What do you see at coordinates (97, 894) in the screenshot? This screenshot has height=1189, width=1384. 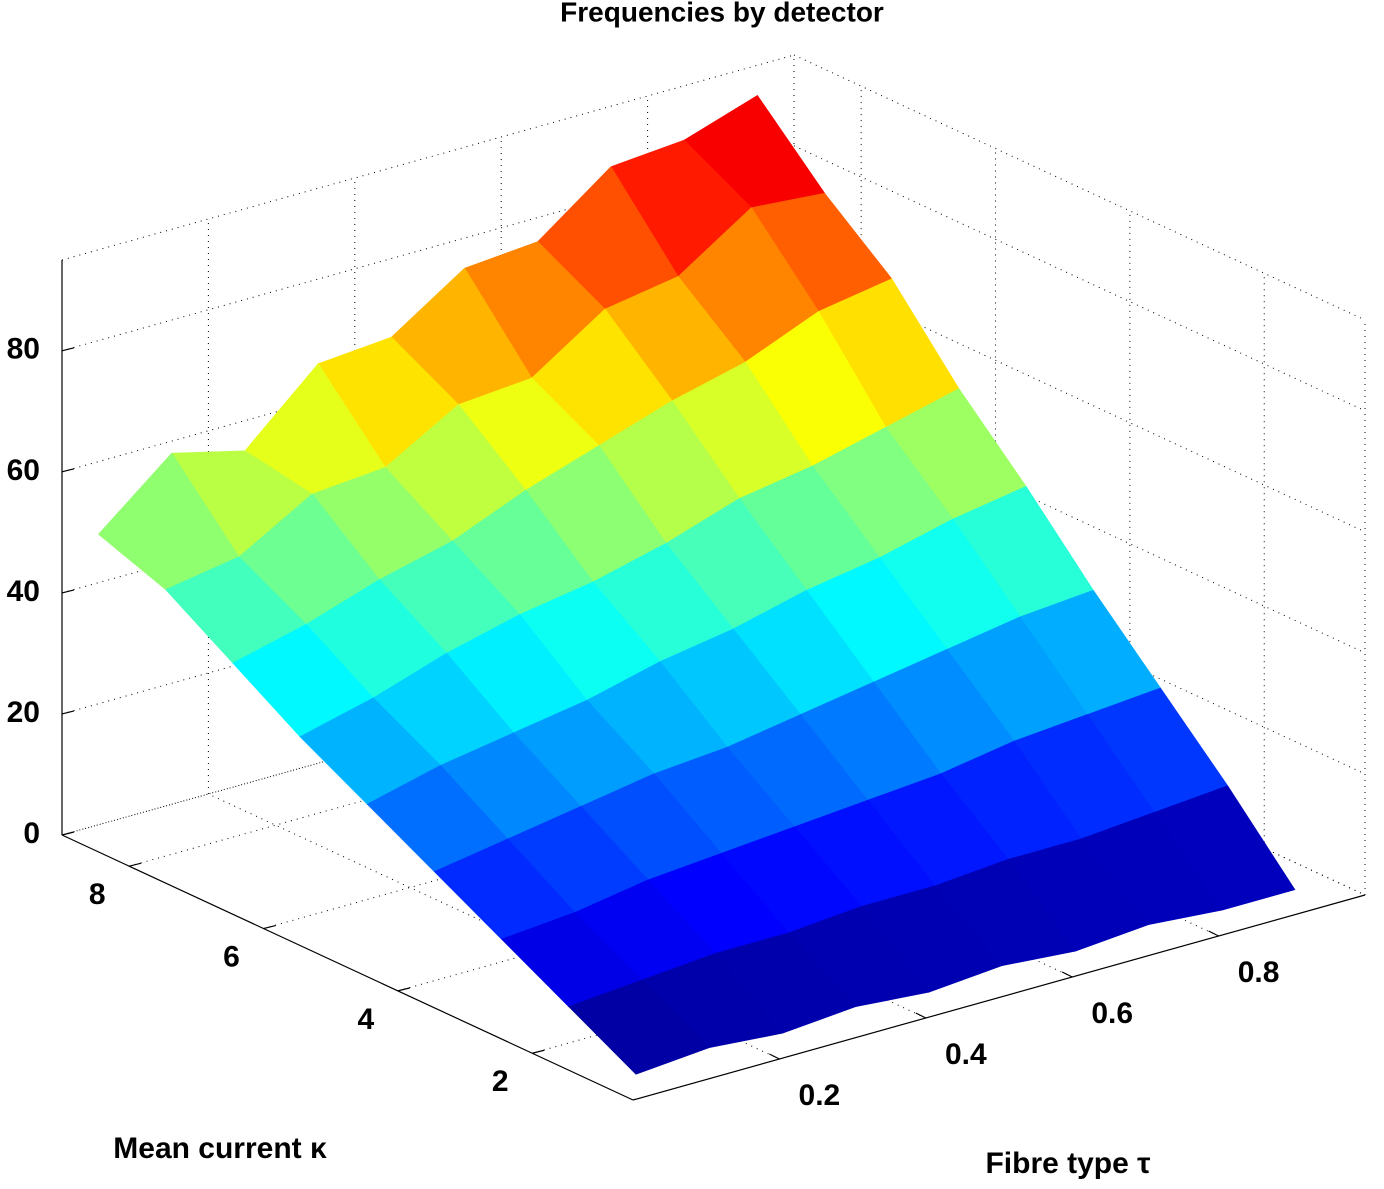 I see `x-tick-label: 8` at bounding box center [97, 894].